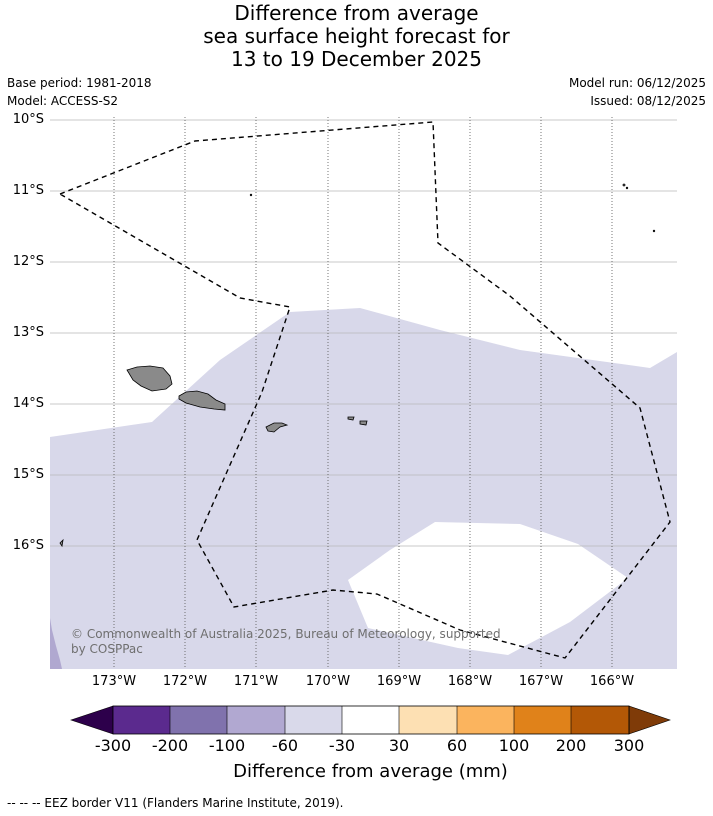 The width and height of the screenshot is (713, 816). I want to click on savaii-island, so click(149, 378).